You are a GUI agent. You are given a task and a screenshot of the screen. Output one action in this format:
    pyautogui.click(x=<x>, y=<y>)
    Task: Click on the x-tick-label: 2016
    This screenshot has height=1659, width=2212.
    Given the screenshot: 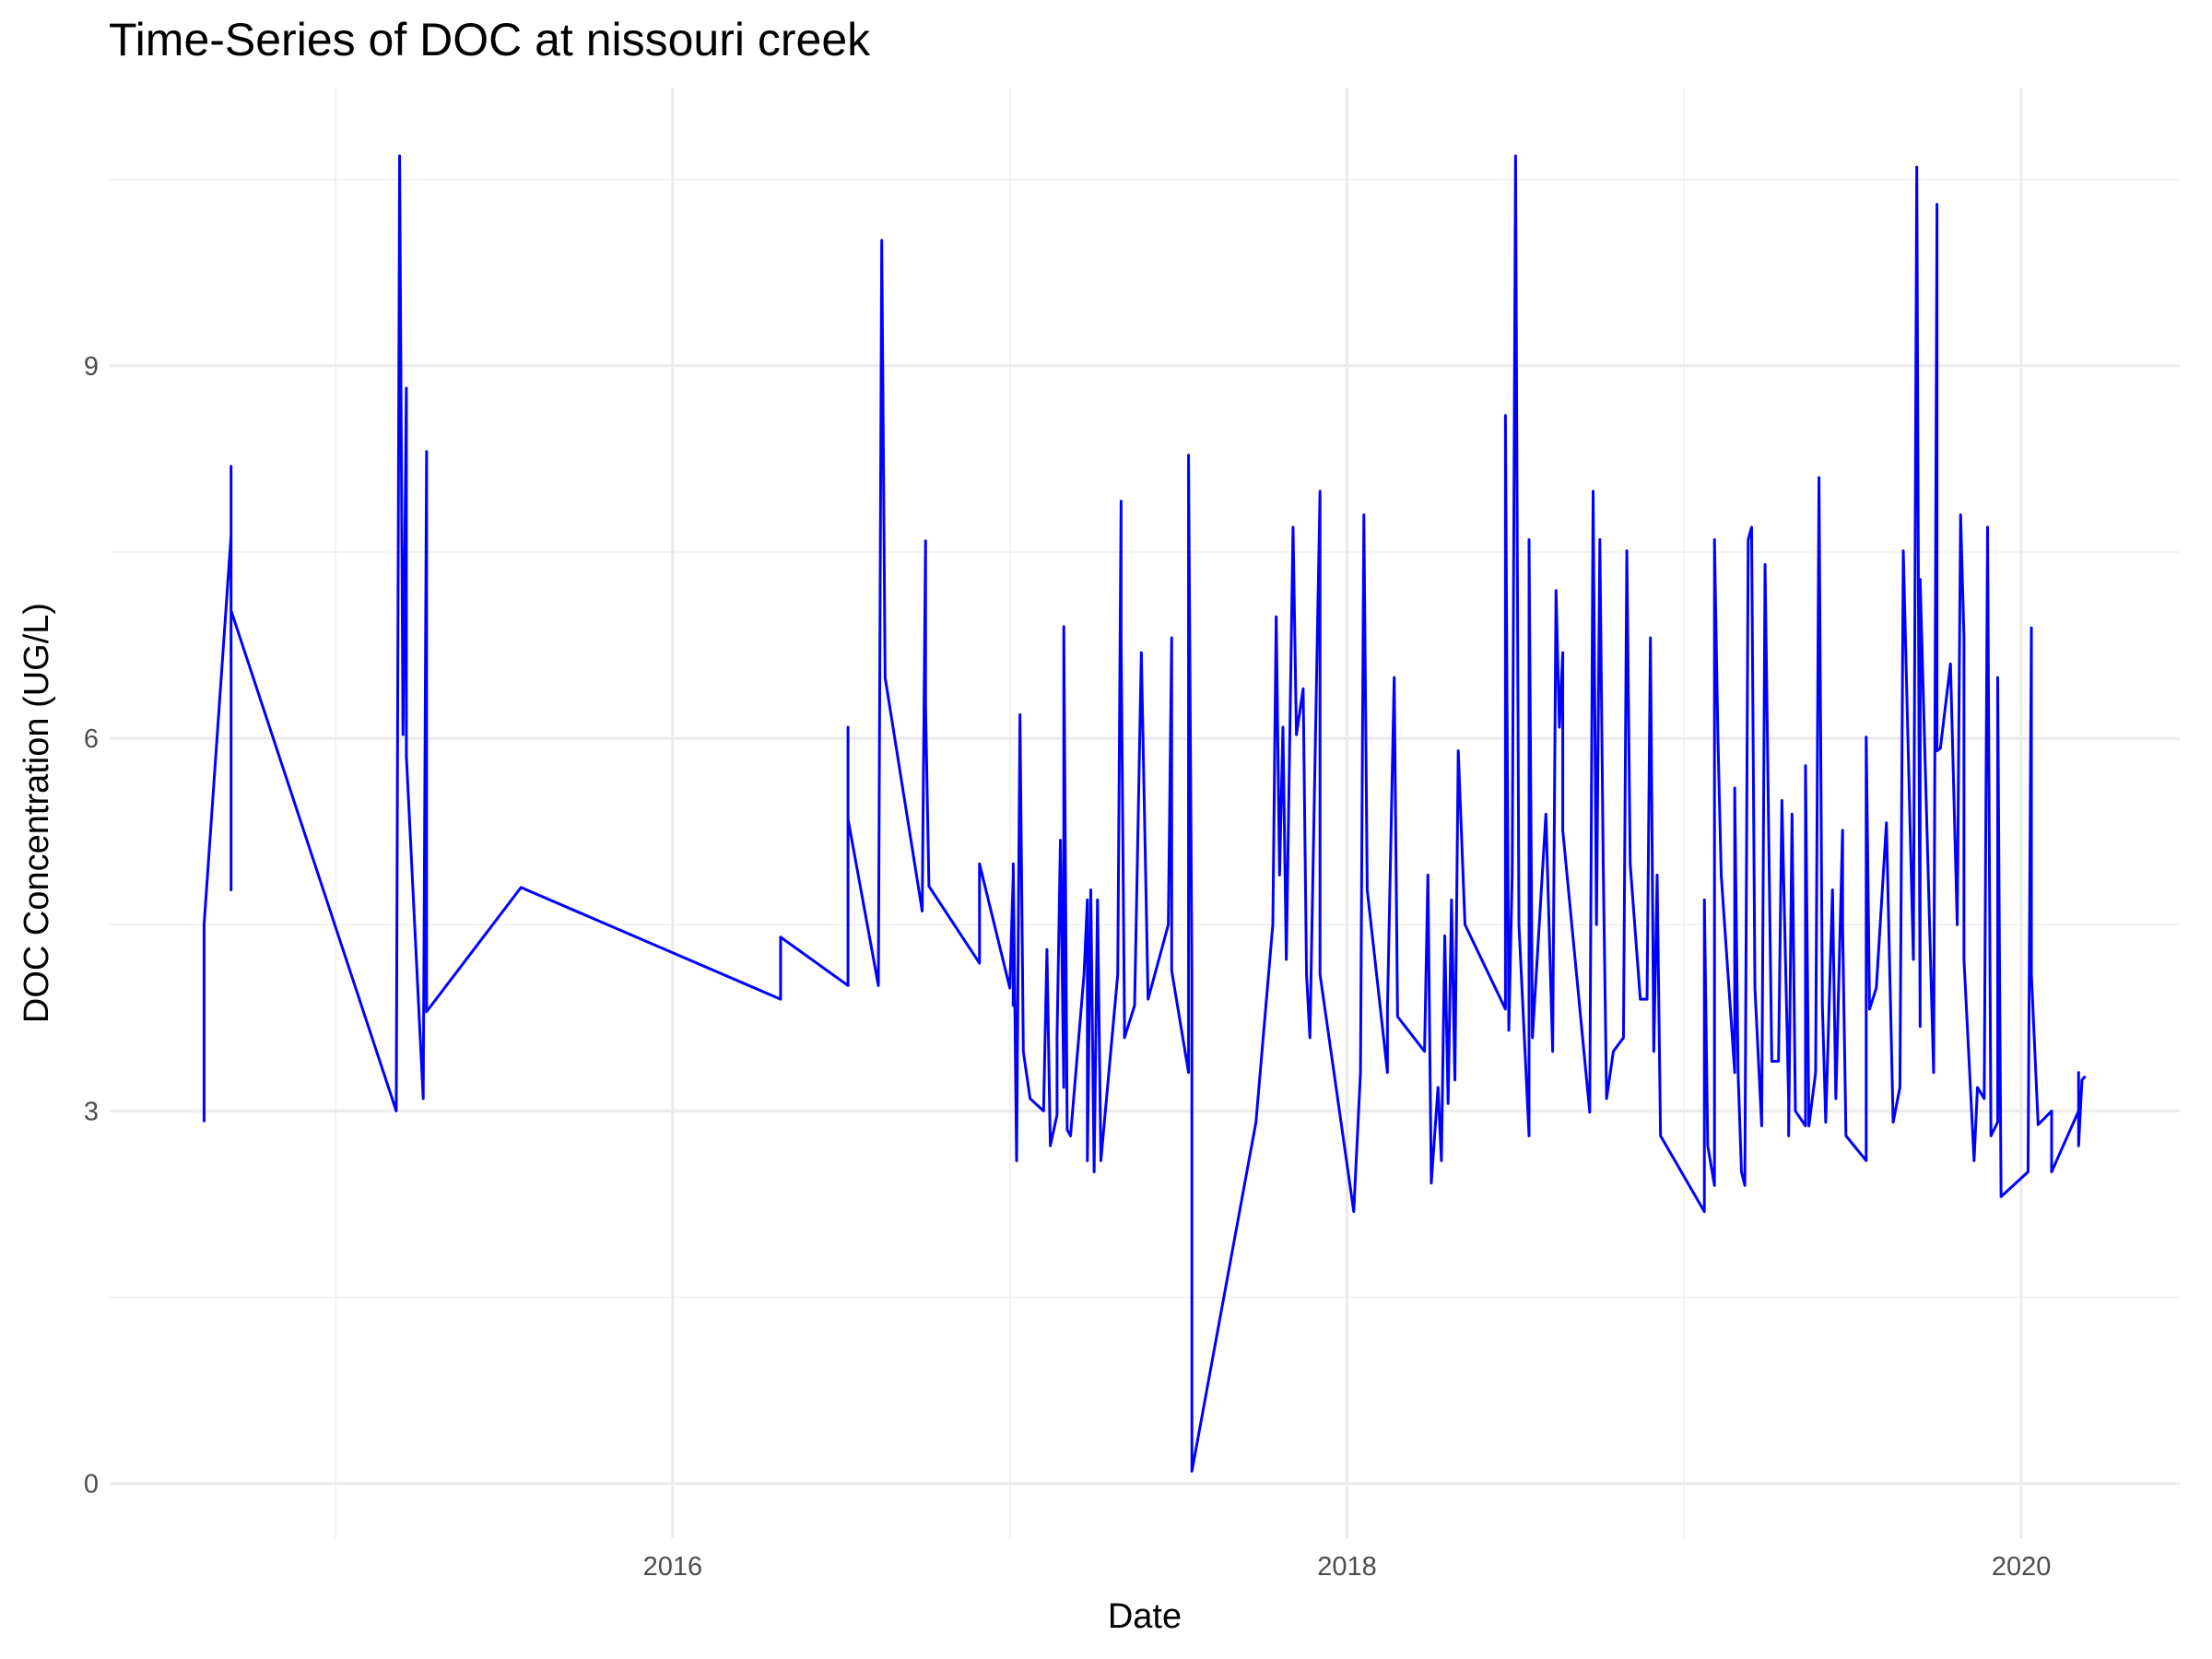 What is the action you would take?
    pyautogui.click(x=673, y=1567)
    